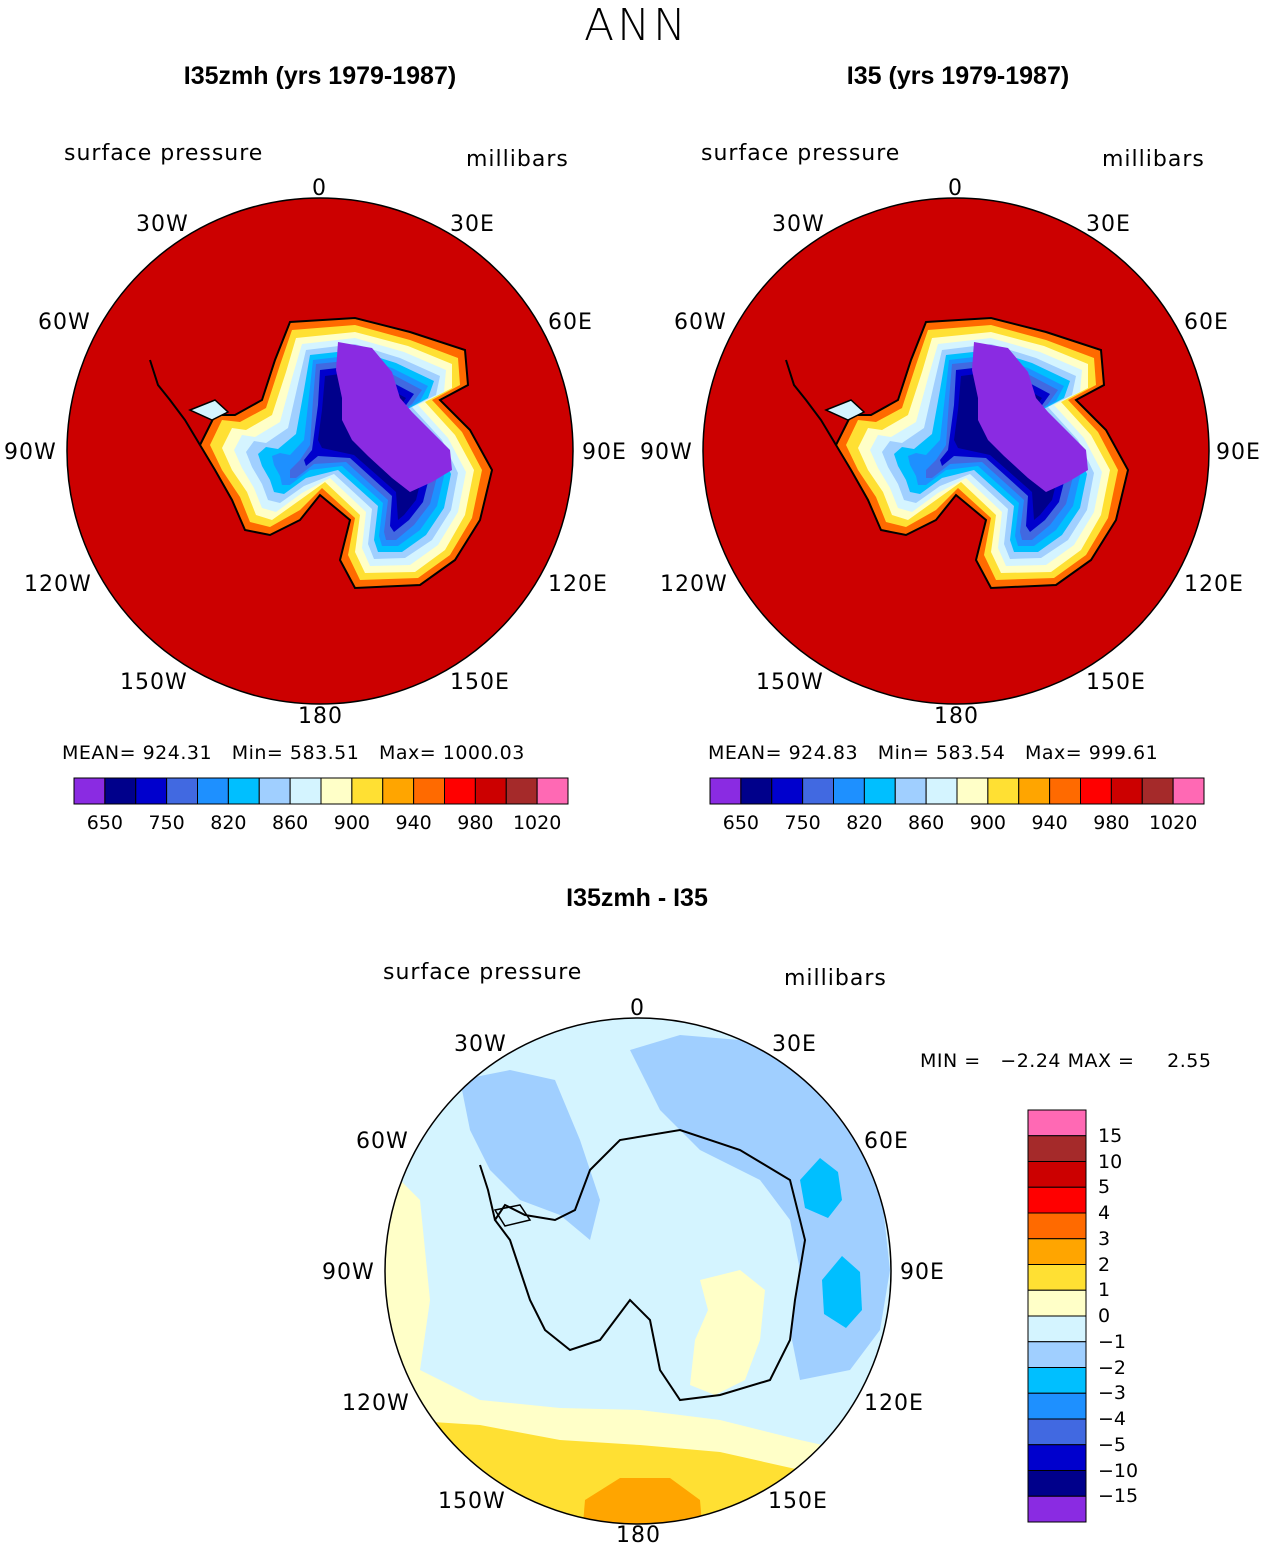  I want to click on diff-colorbar, so click(1057, 1316).